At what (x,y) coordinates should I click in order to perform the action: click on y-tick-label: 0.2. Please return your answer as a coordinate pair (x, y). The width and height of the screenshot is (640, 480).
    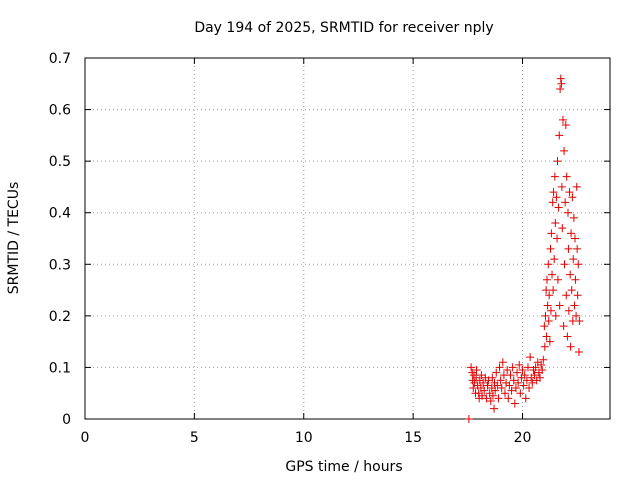
    Looking at the image, I should click on (60, 317).